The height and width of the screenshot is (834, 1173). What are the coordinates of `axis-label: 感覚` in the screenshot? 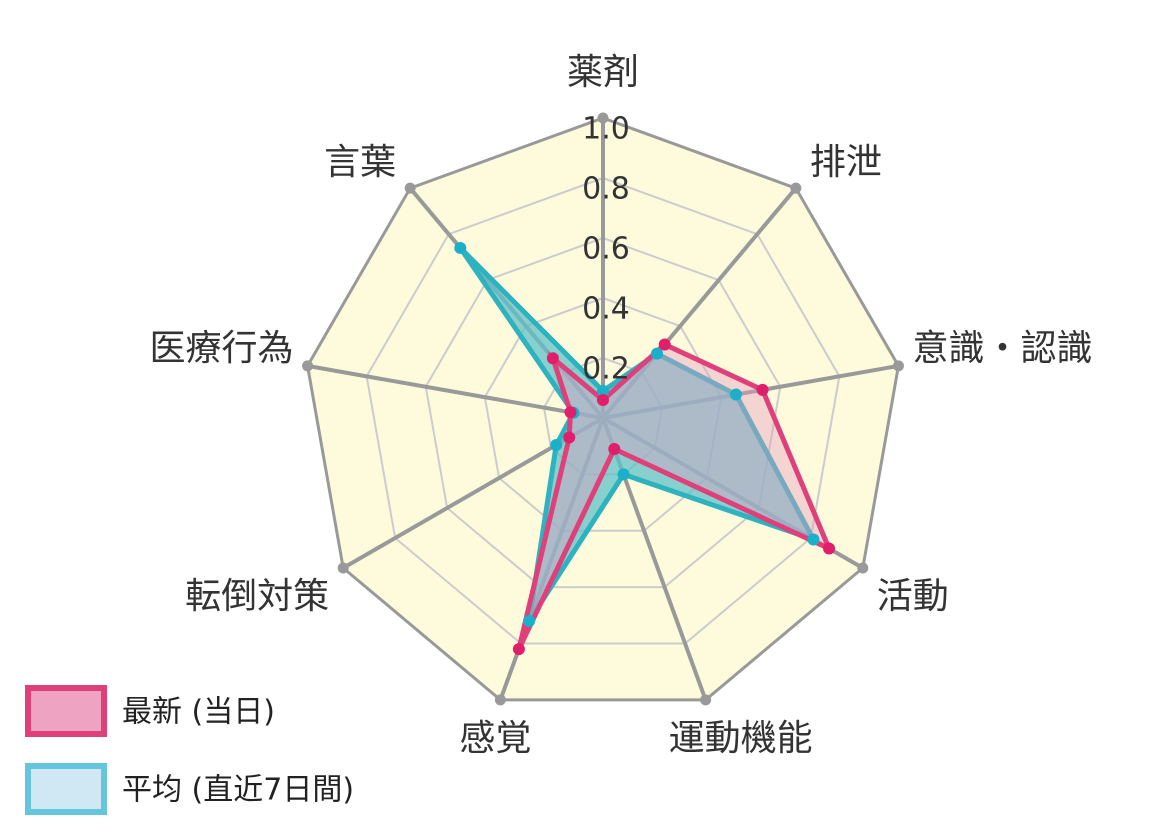 It's located at (495, 738).